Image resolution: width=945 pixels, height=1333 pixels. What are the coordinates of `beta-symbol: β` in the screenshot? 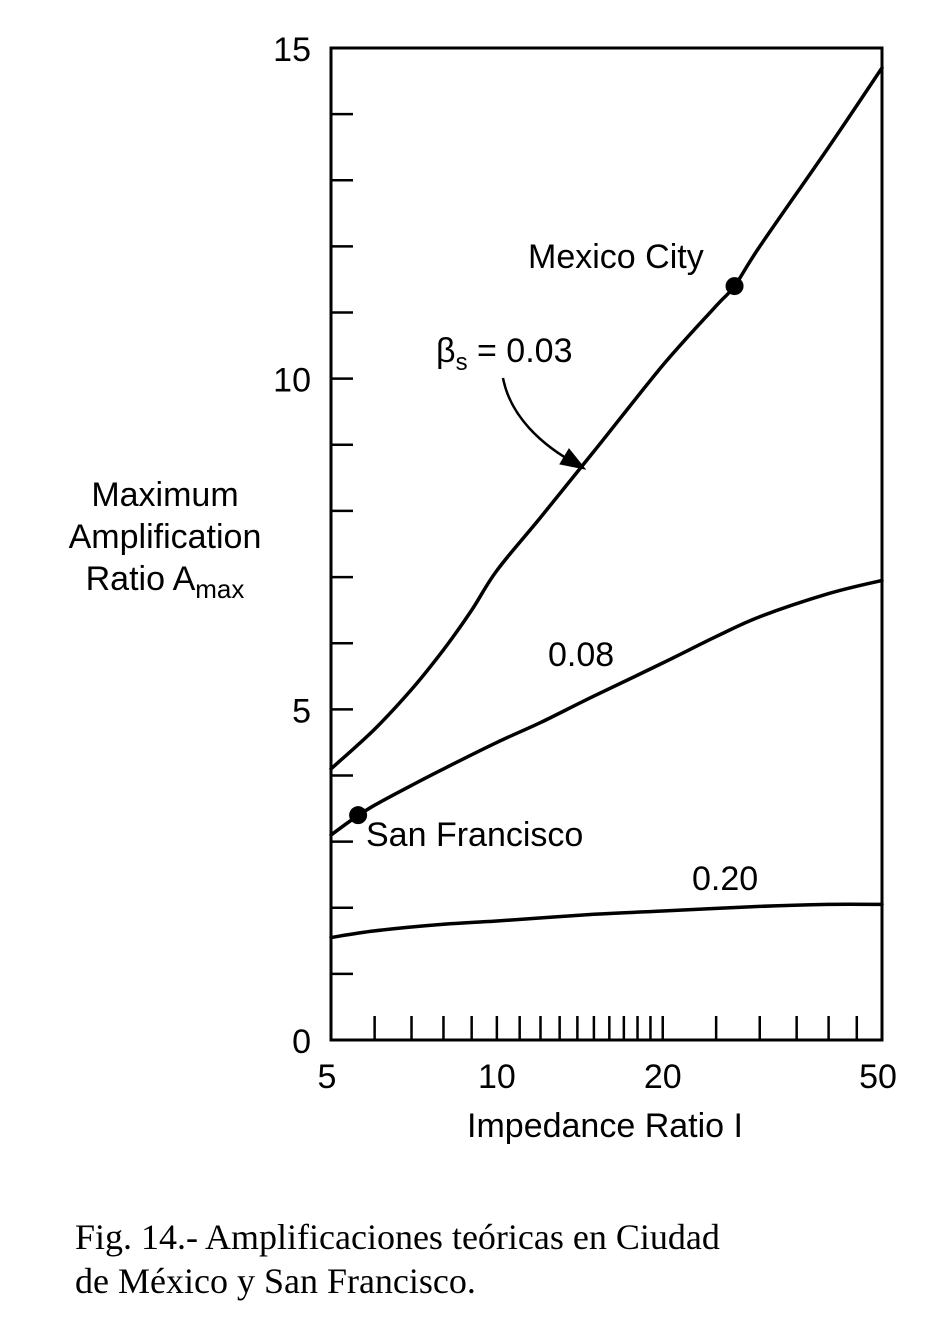 It's located at (446, 351).